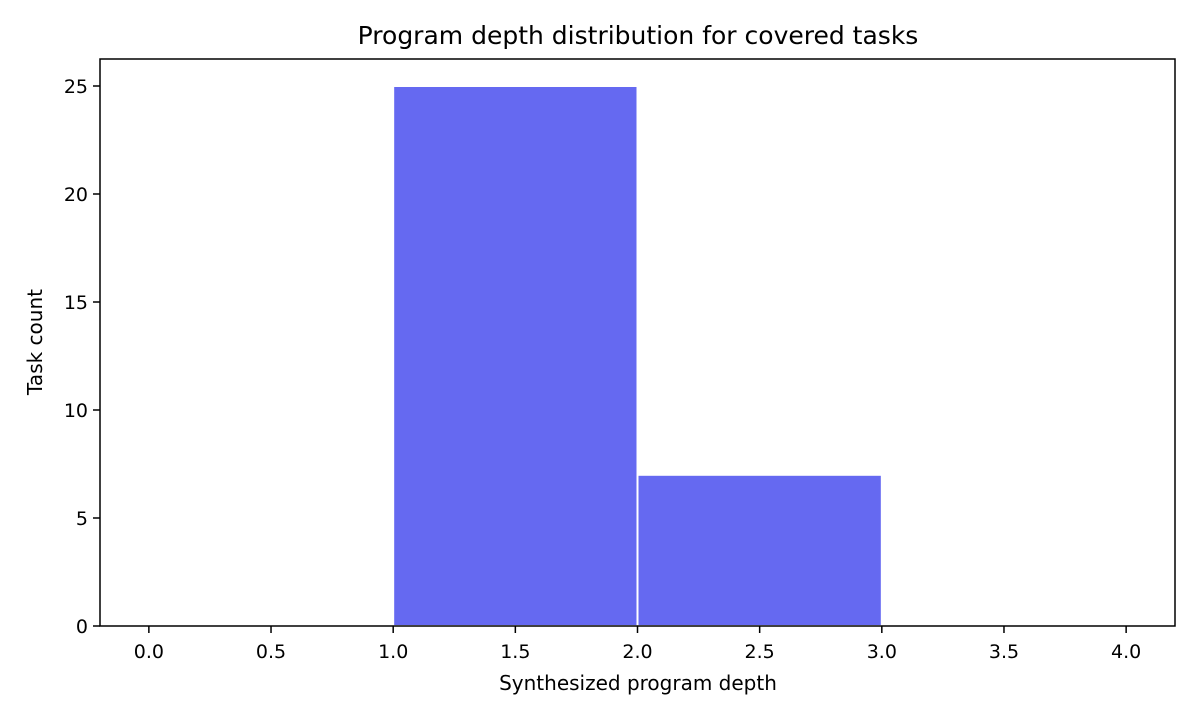 This screenshot has height=720, width=1200. I want to click on x-tick-label-5: 2.5, so click(760, 652).